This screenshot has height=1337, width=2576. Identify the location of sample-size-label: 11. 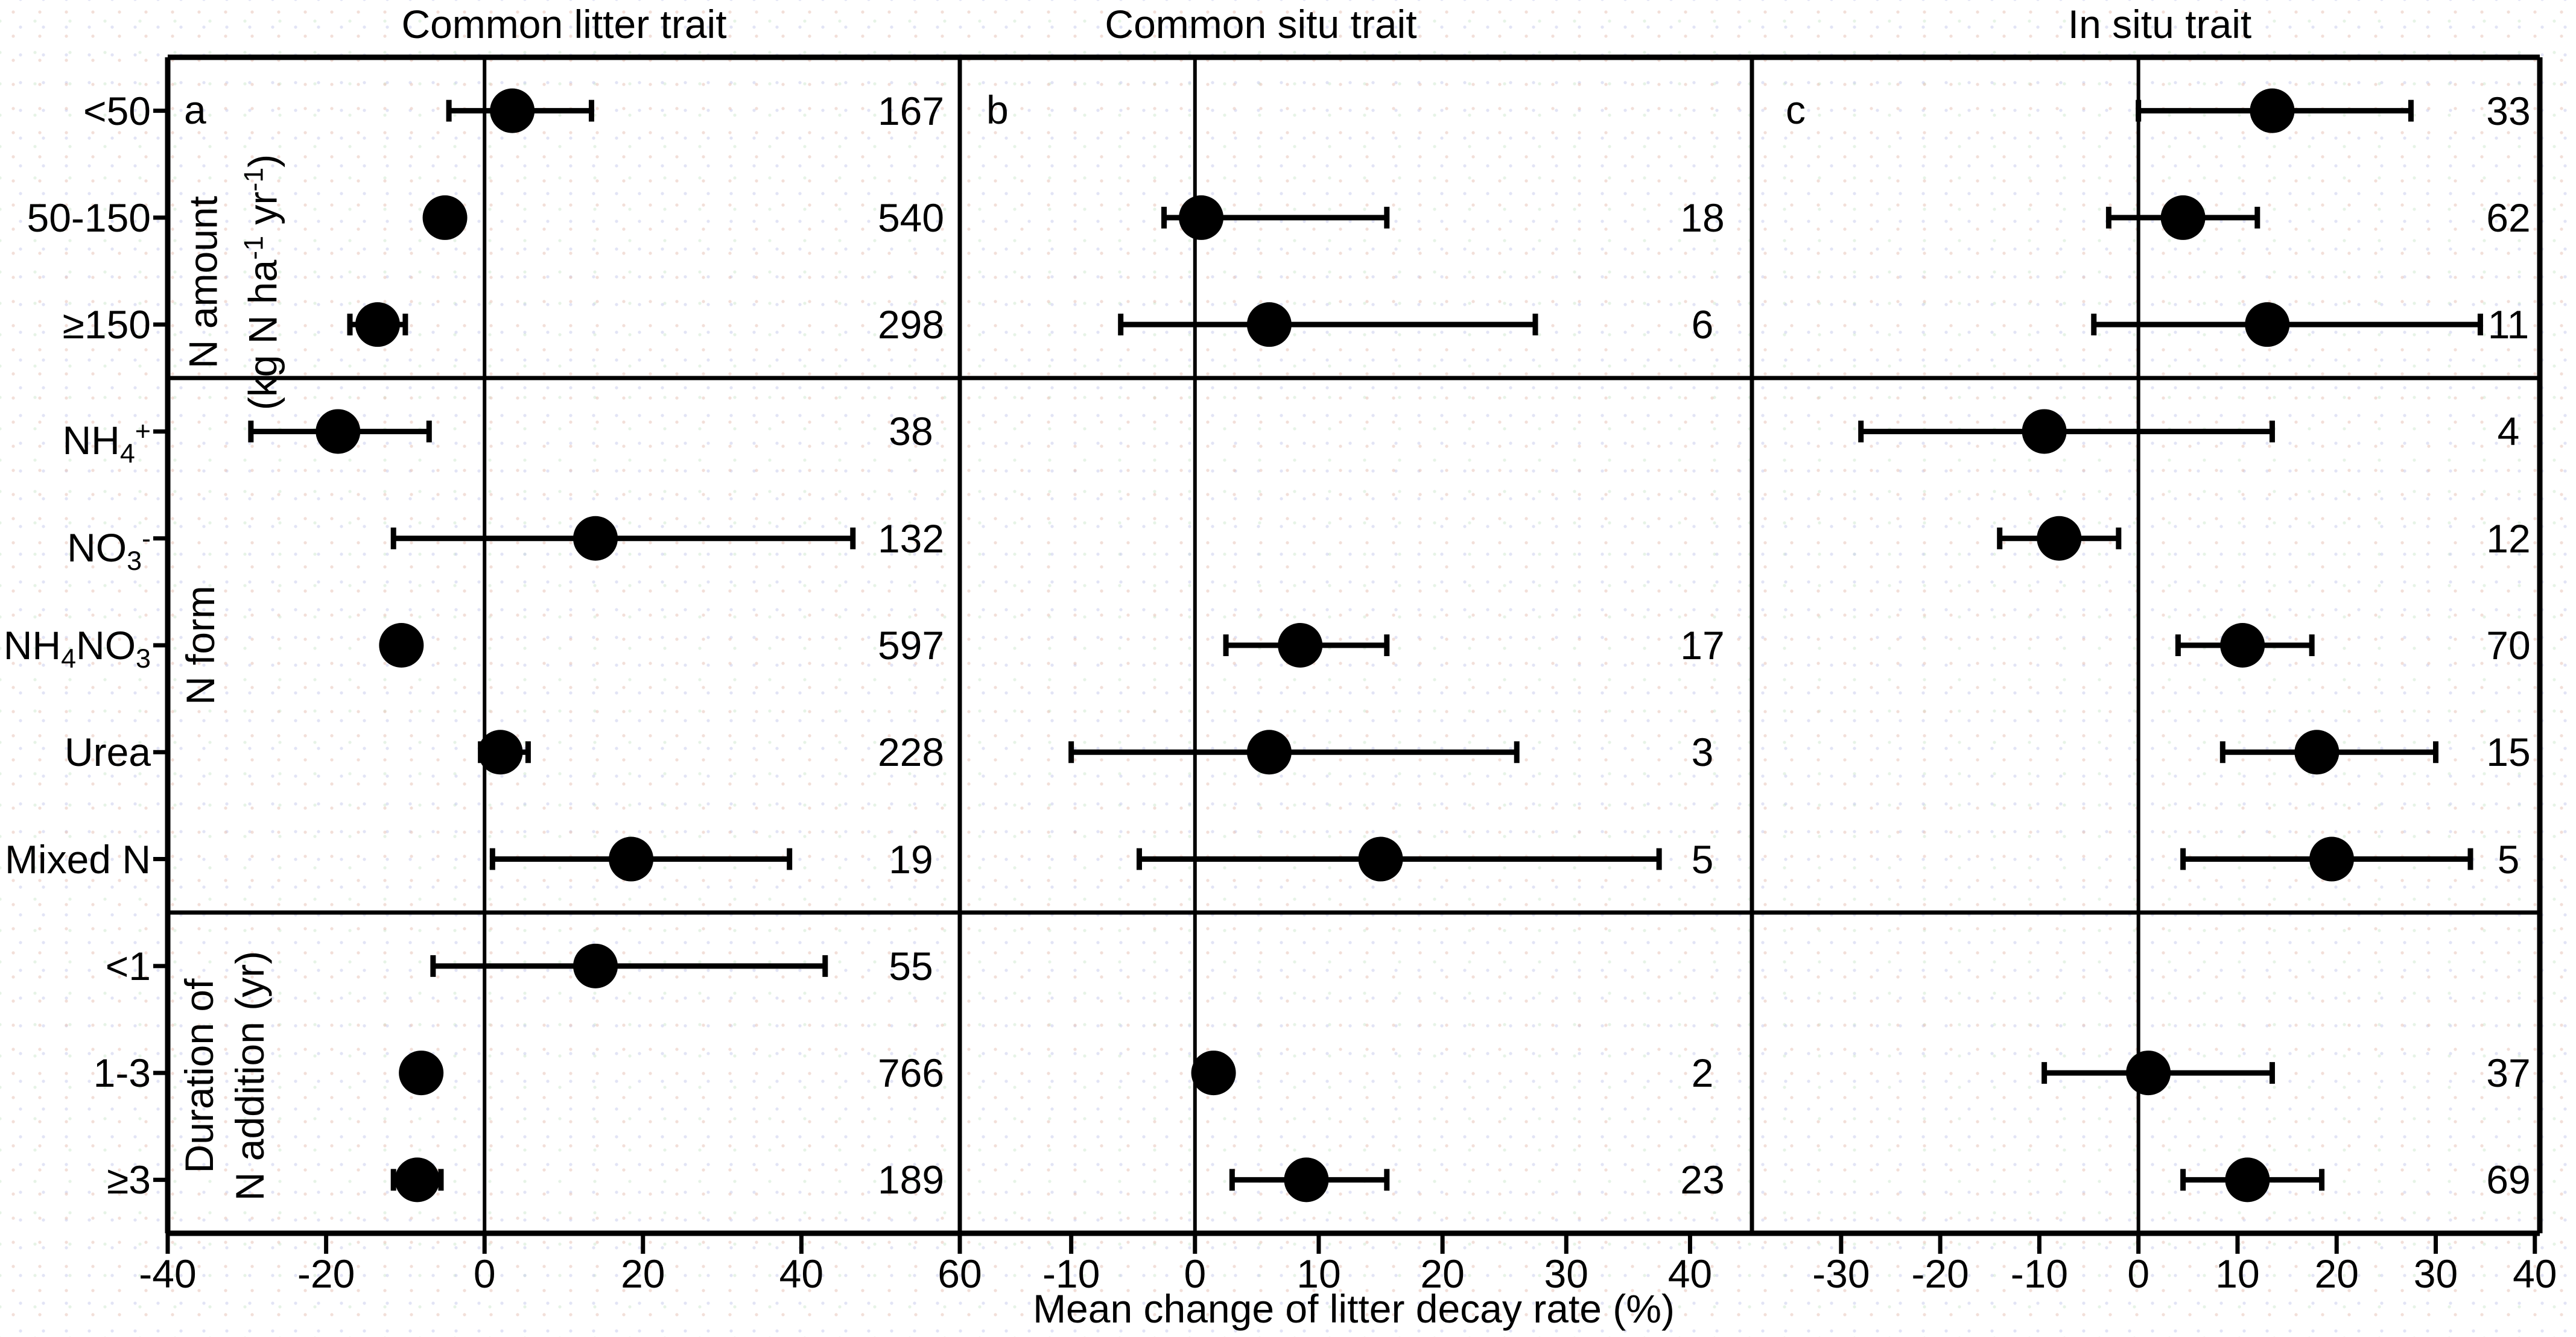
(2508, 324).